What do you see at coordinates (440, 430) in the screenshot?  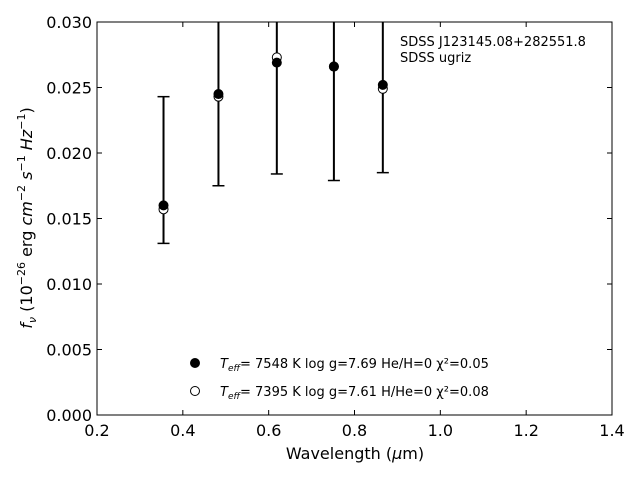 I see `x-tick-label: 1.0` at bounding box center [440, 430].